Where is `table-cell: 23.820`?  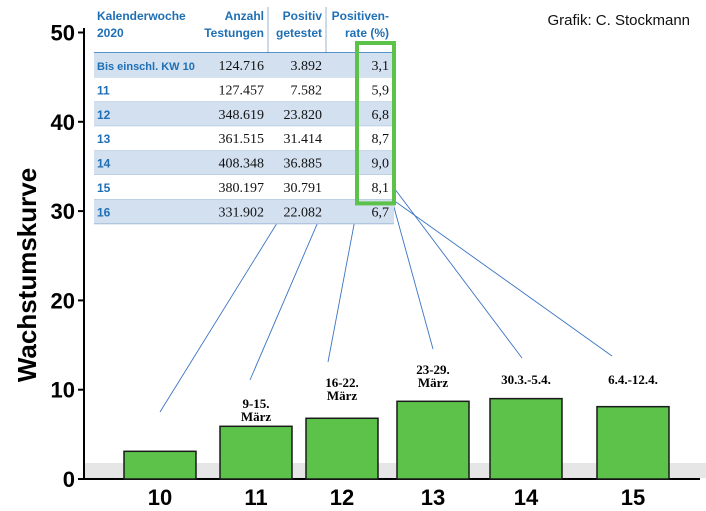 table-cell: 23.820 is located at coordinates (303, 115).